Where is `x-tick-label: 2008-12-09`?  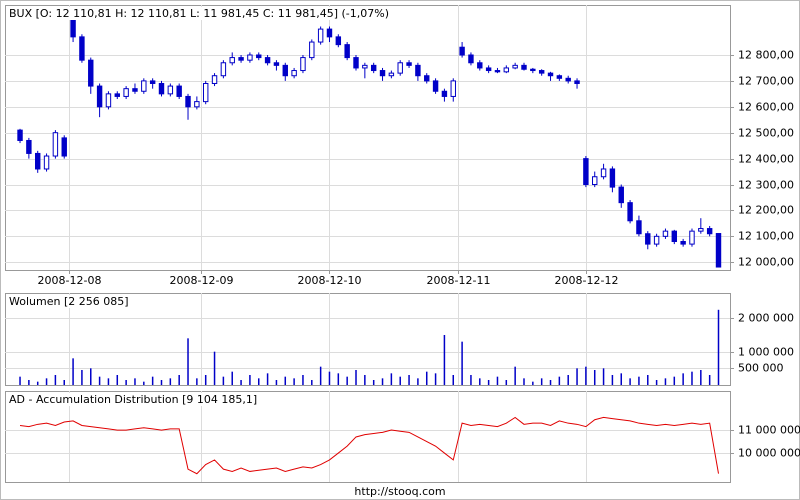 x-tick-label: 2008-12-09 is located at coordinates (202, 280).